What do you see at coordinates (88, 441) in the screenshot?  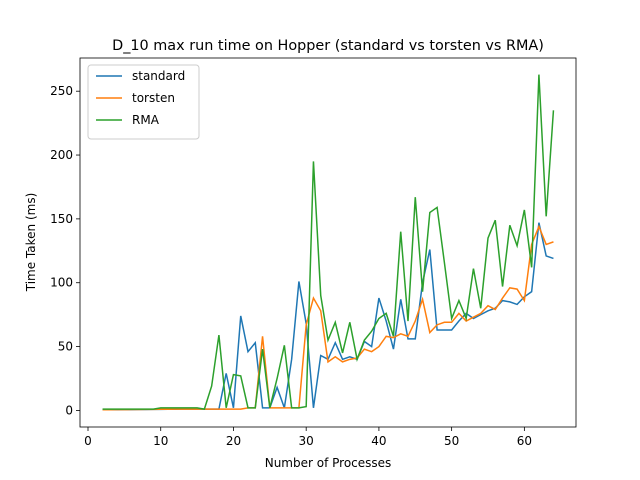 I see `x-tick-label: 0` at bounding box center [88, 441].